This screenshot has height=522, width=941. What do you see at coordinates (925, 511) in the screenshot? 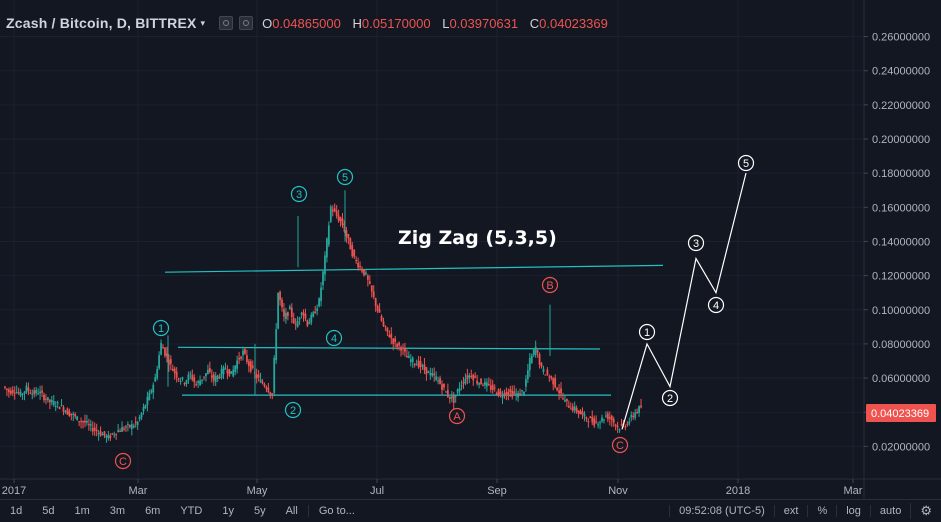
I see `gear-icon: ⚙` at bounding box center [925, 511].